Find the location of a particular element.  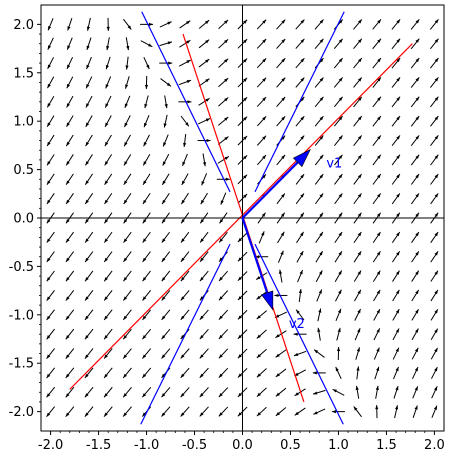

x-tick-label: -1.5 is located at coordinates (98, 445).